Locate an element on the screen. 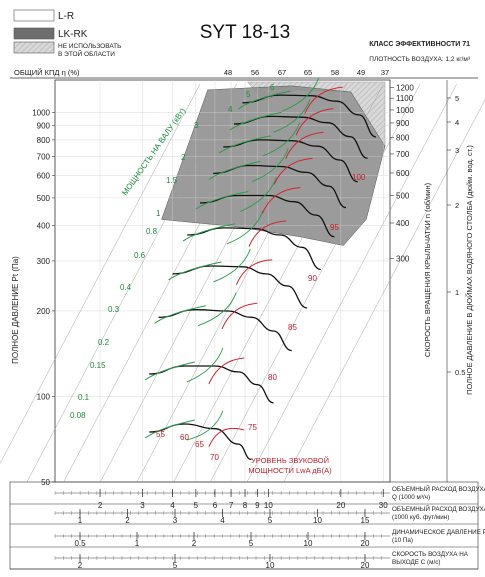 The image size is (485, 577). scale-tick-label: 4 is located at coordinates (172, 505).